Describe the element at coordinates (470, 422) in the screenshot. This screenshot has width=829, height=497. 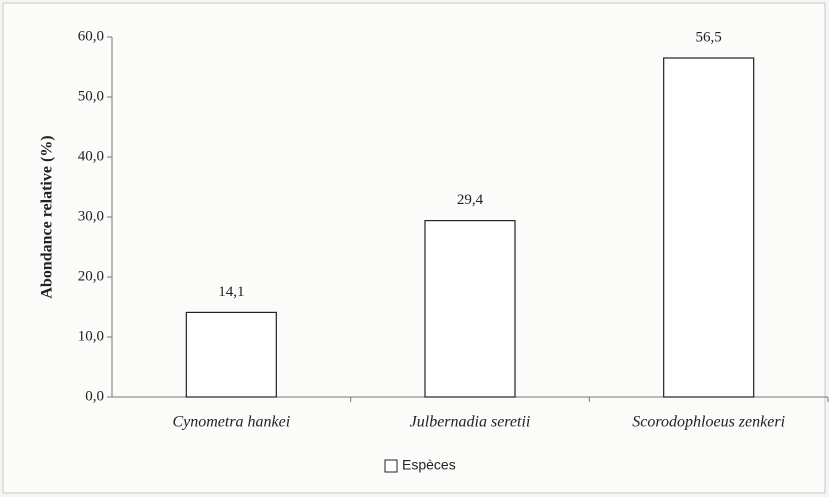
I see `x-tick-label: Julbernadia seretii` at that location.